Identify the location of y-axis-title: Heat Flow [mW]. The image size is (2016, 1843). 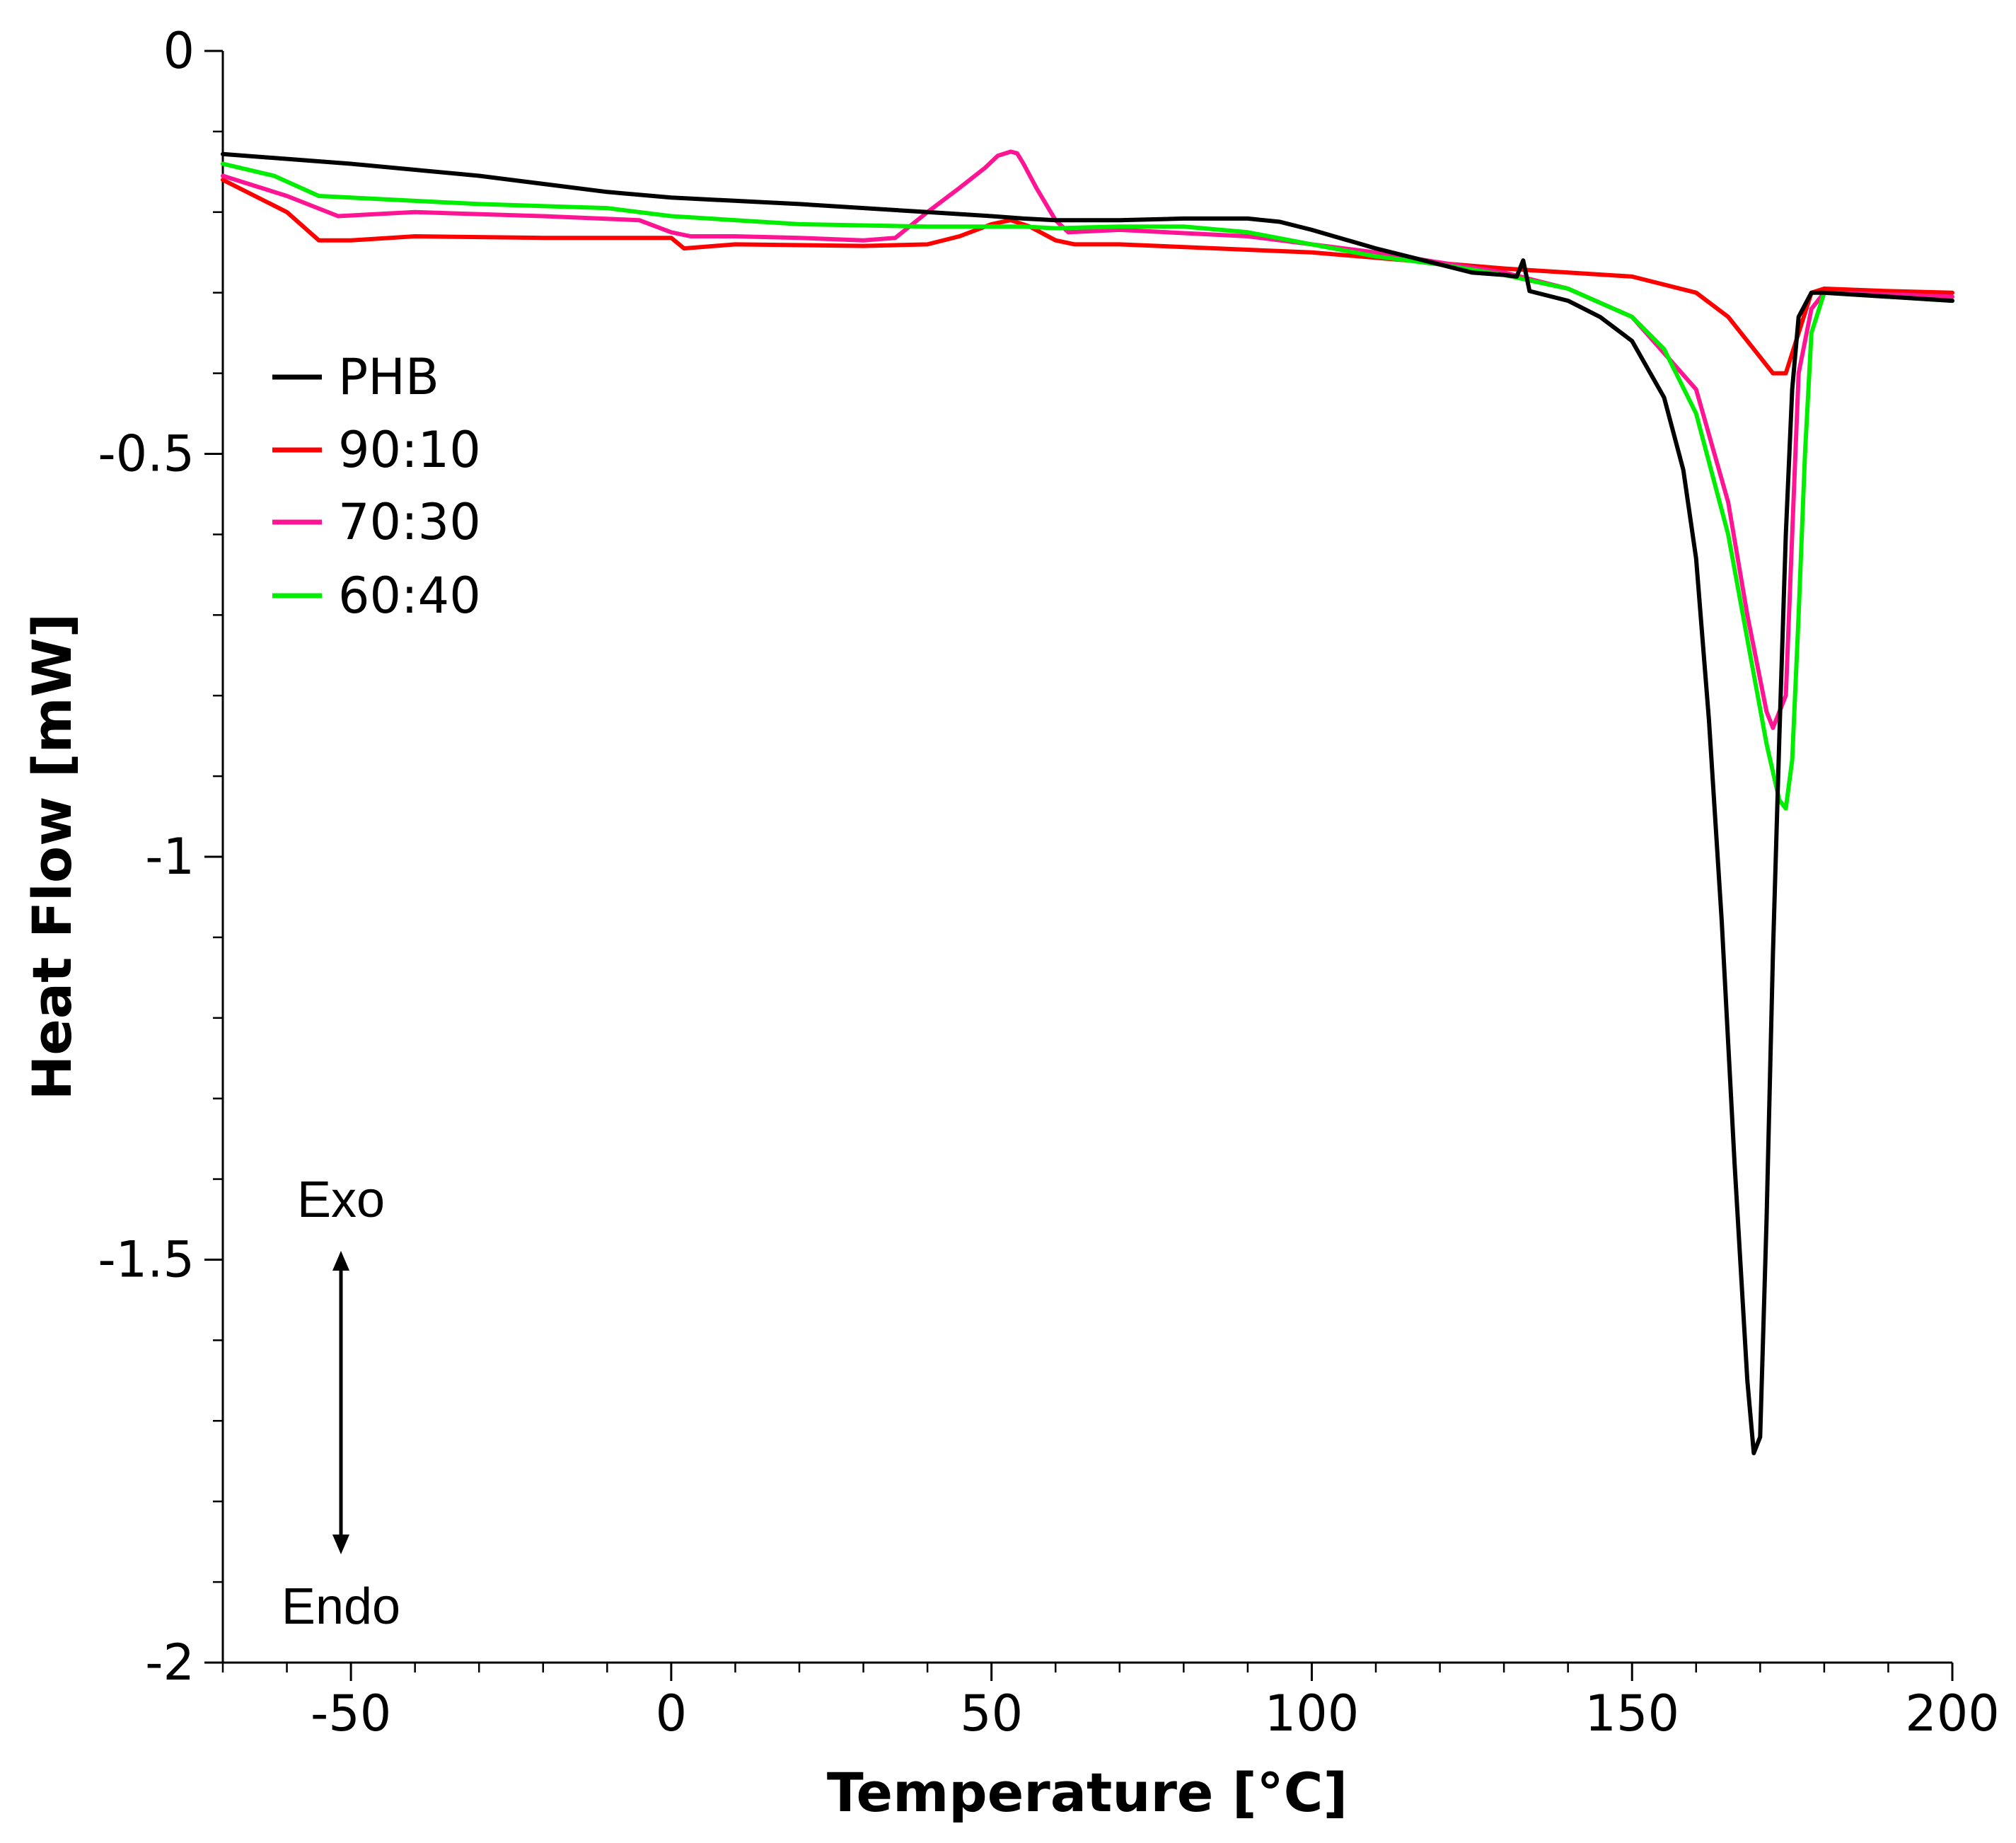
(52, 857).